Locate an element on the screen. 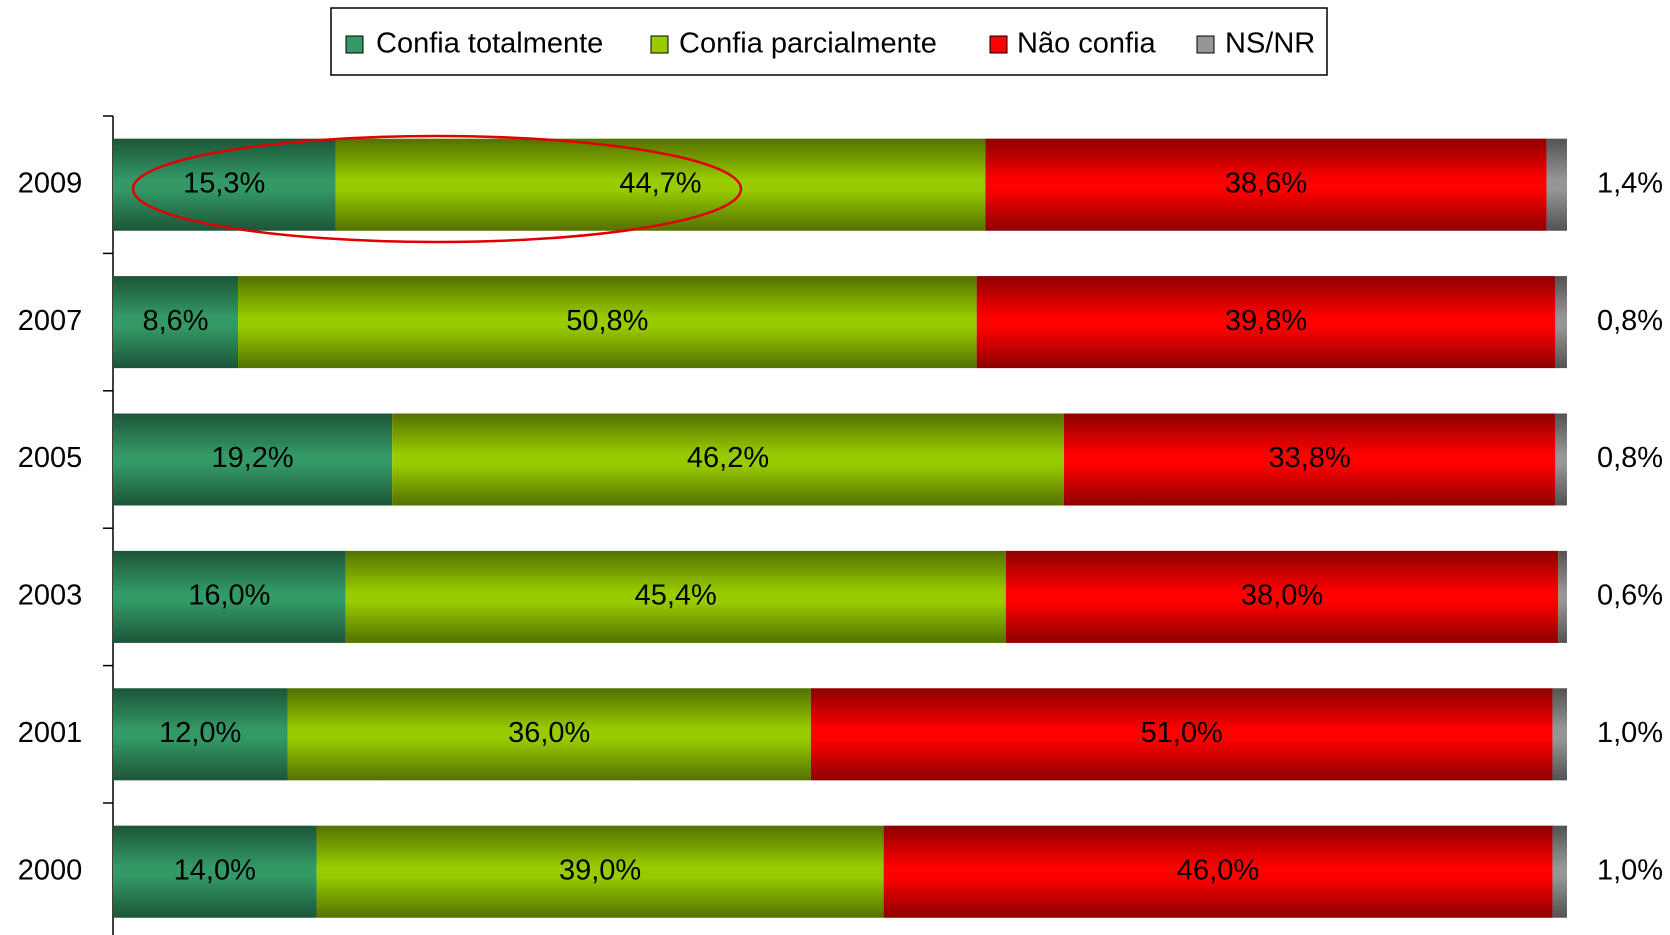  legend-label: NS/NR is located at coordinates (1270, 44).